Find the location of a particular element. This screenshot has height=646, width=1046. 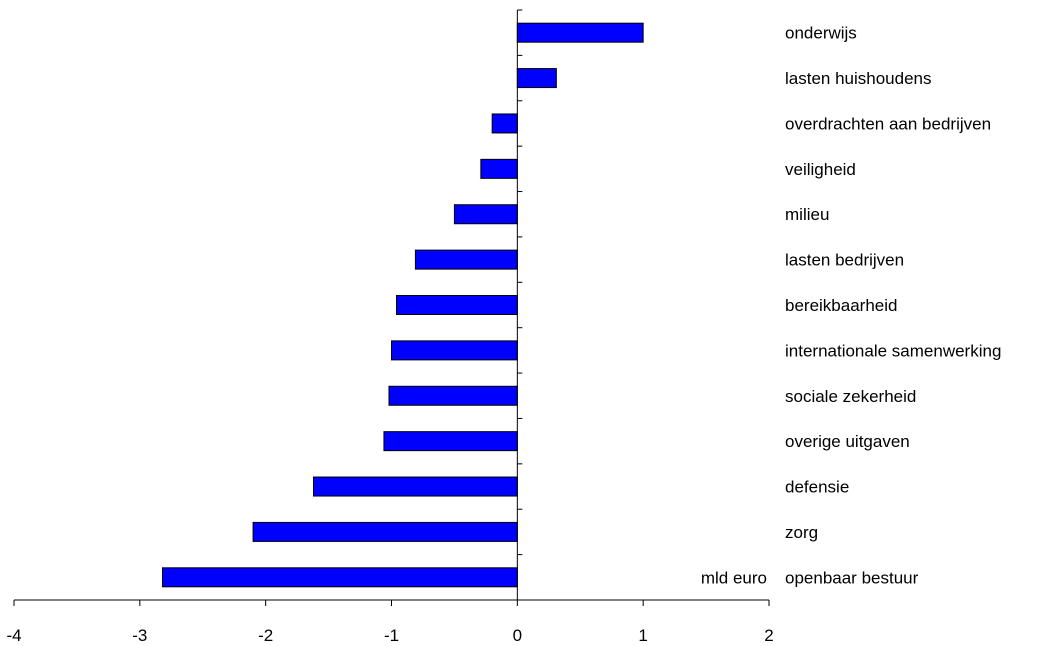

category-label-4: milieu is located at coordinates (807, 214).